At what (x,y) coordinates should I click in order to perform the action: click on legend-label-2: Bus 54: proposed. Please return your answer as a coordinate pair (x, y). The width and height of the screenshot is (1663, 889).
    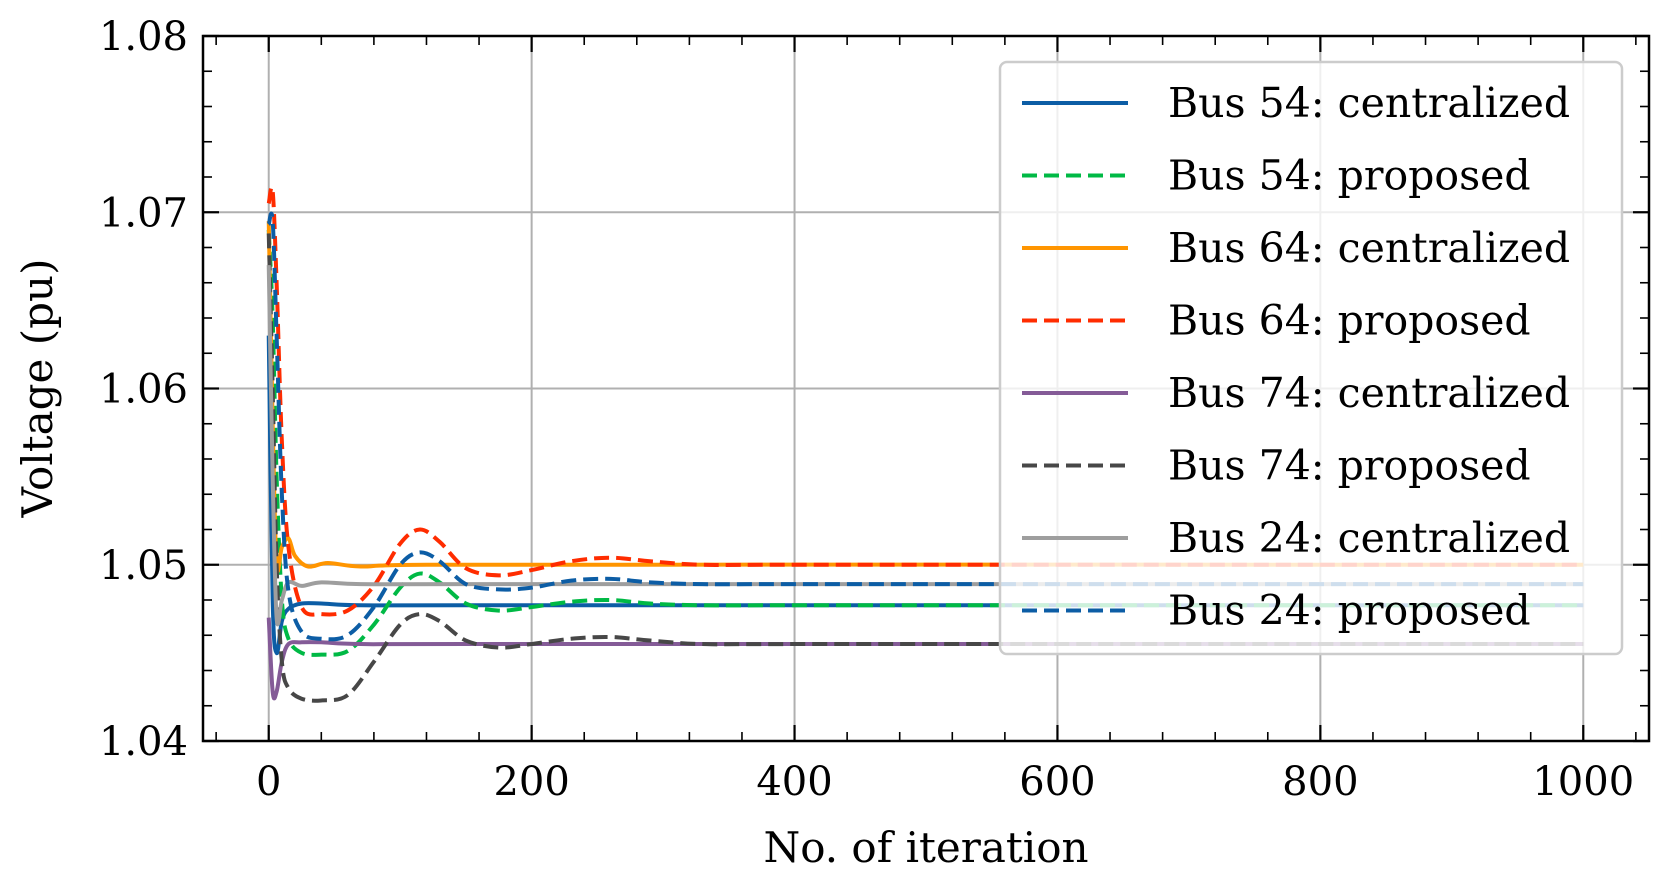
    Looking at the image, I should click on (1349, 176).